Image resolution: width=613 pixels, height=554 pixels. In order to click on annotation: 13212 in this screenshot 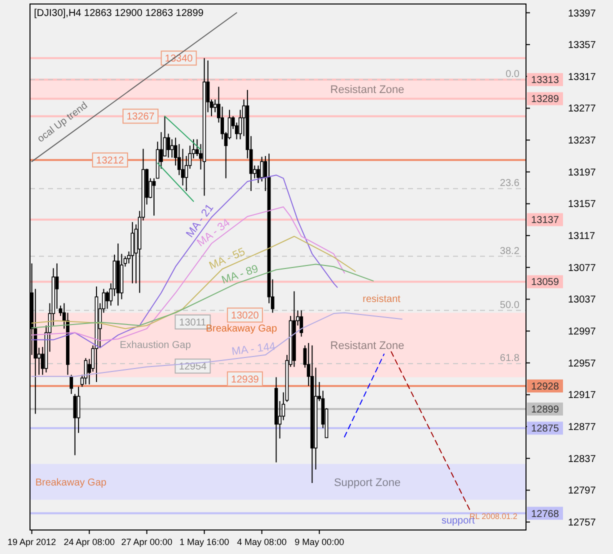, I will do `click(110, 160)`.